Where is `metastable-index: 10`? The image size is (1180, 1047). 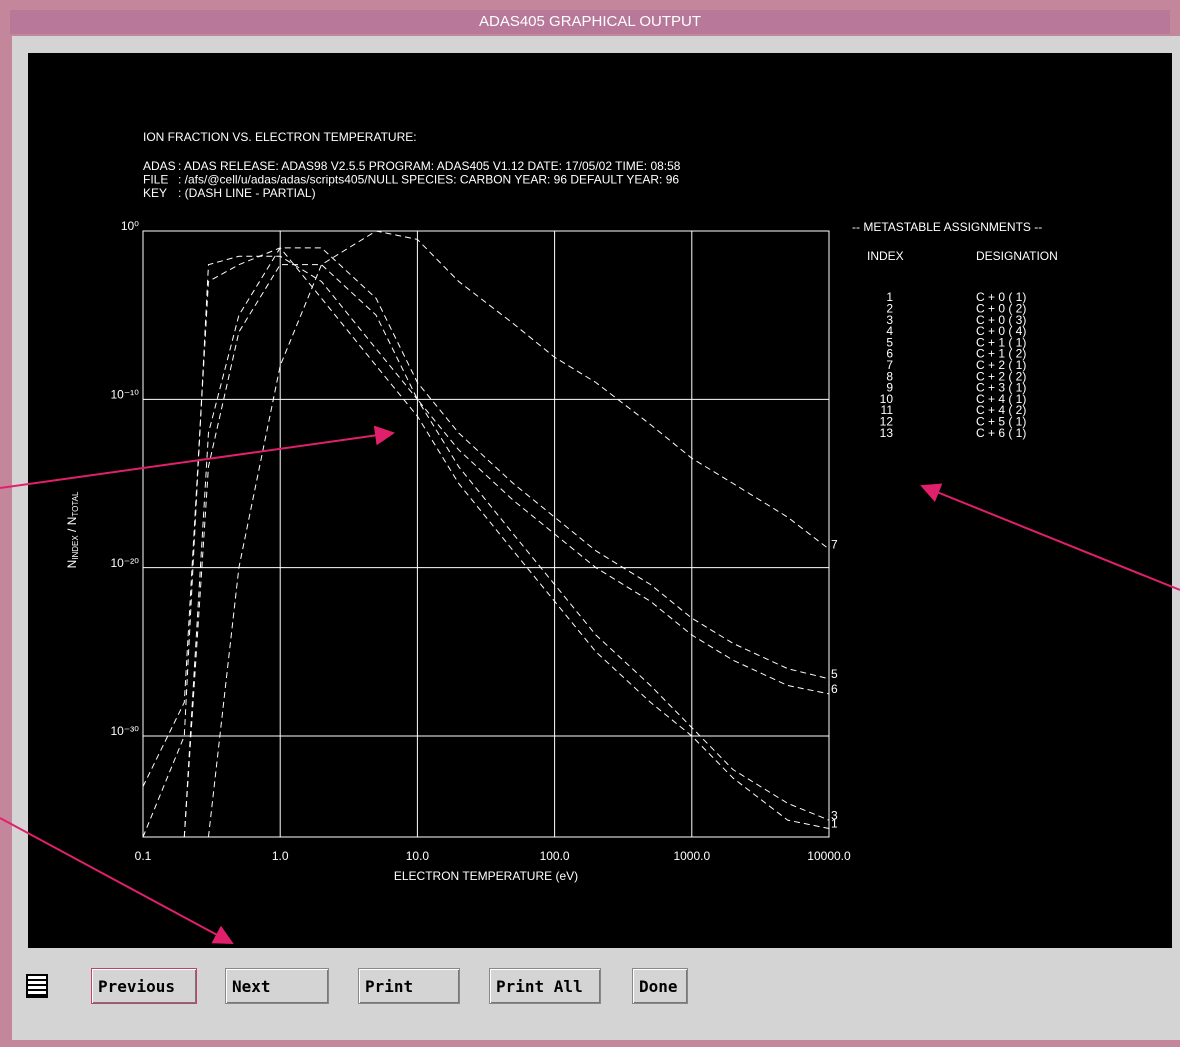 metastable-index: 10 is located at coordinates (887, 399).